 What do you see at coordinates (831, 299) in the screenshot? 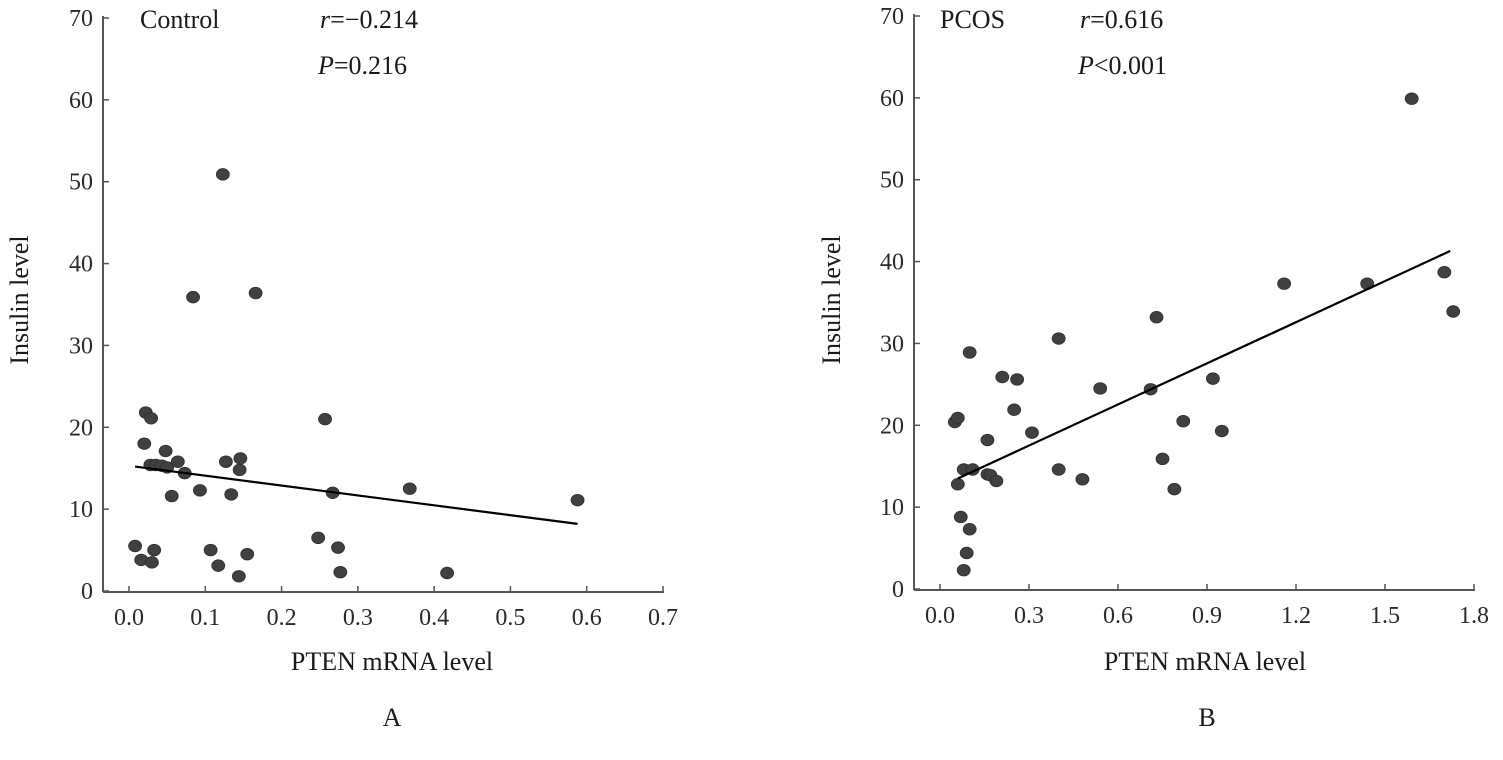
I see `panel-b-y-axis-title: Insulin level` at bounding box center [831, 299].